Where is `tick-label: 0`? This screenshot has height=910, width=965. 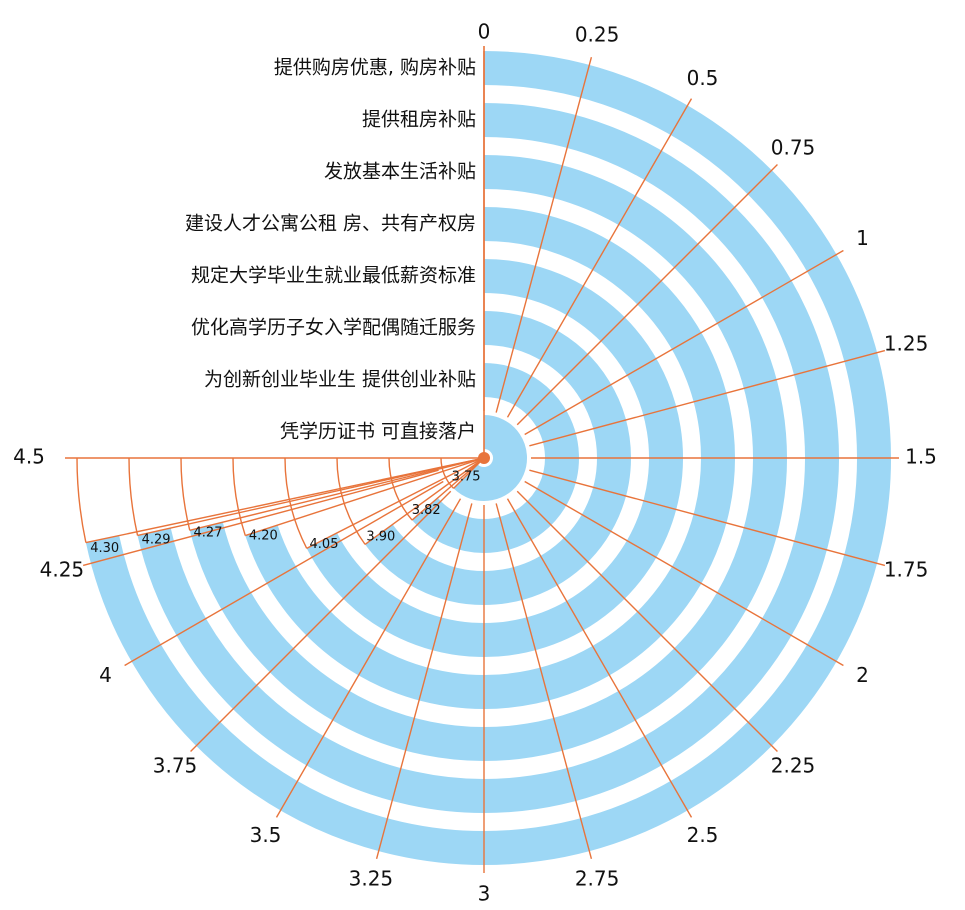 tick-label: 0 is located at coordinates (484, 32).